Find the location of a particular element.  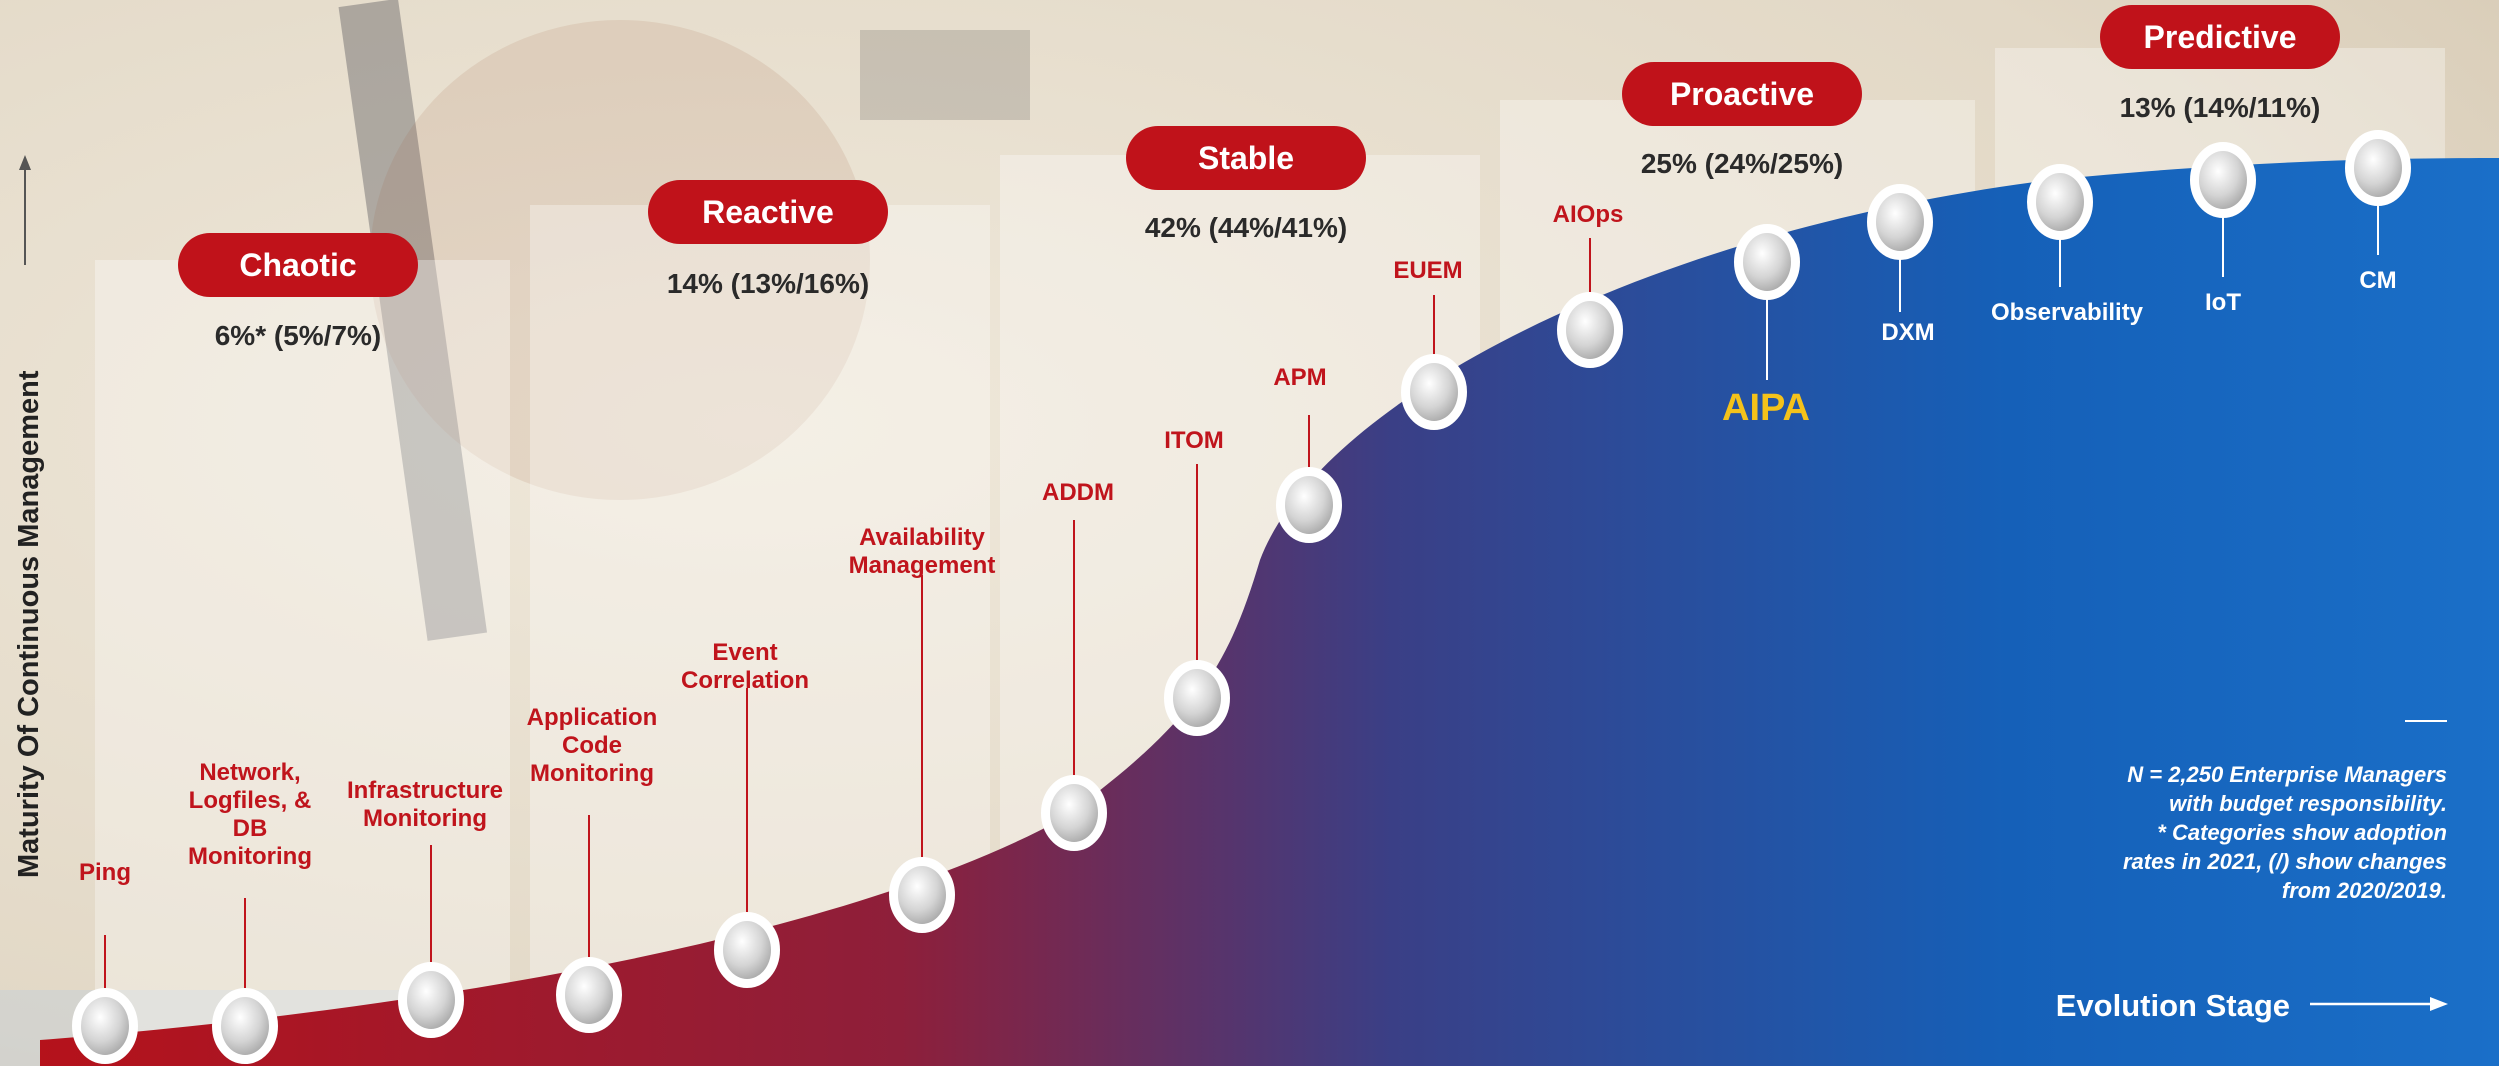

label-line: DB is located at coordinates (250, 828).